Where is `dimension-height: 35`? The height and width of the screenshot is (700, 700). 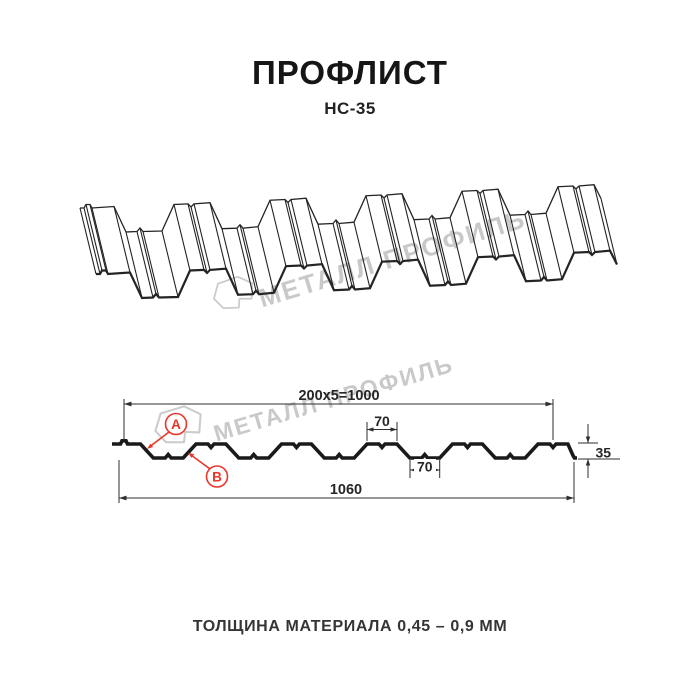 dimension-height: 35 is located at coordinates (599, 451).